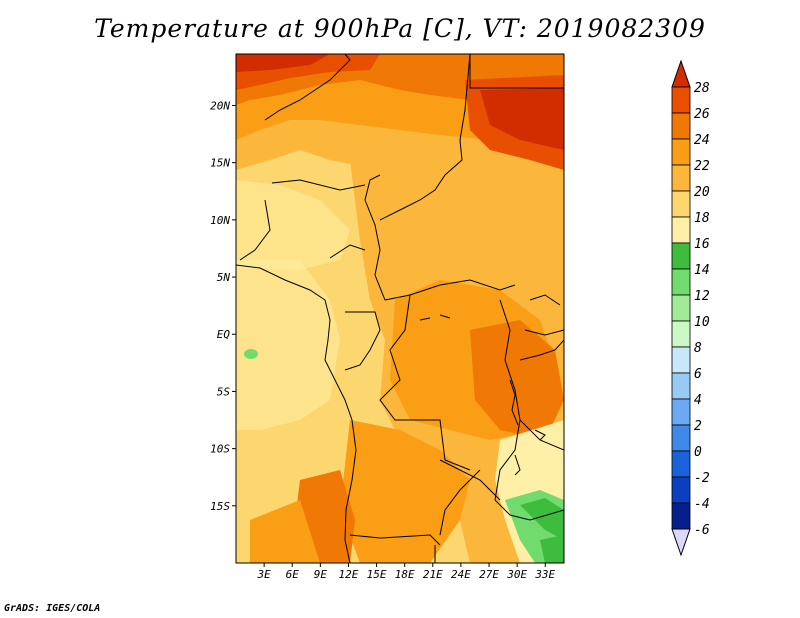  What do you see at coordinates (702, 192) in the screenshot?
I see `colorbar-label: 20` at bounding box center [702, 192].